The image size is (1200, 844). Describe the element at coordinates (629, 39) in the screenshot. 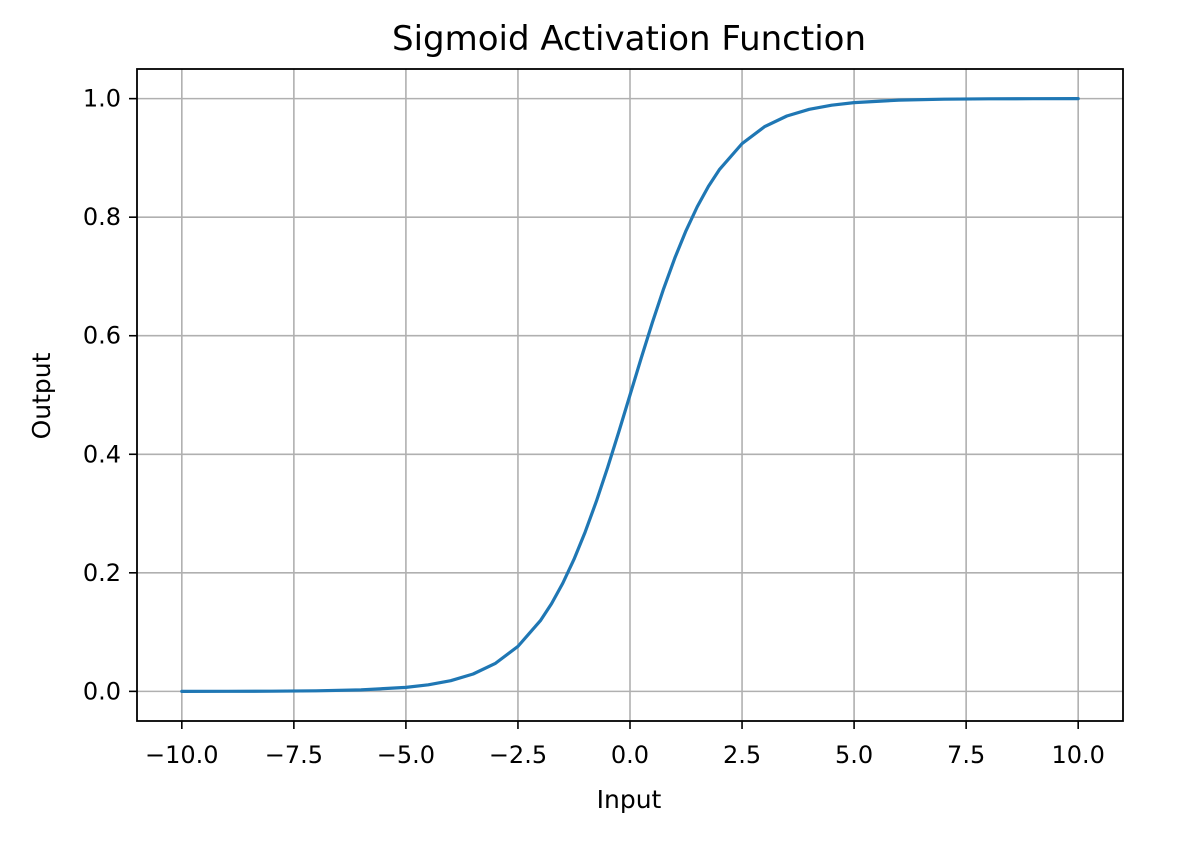

I see `chart-title: Sigmoid Activation Function` at that location.